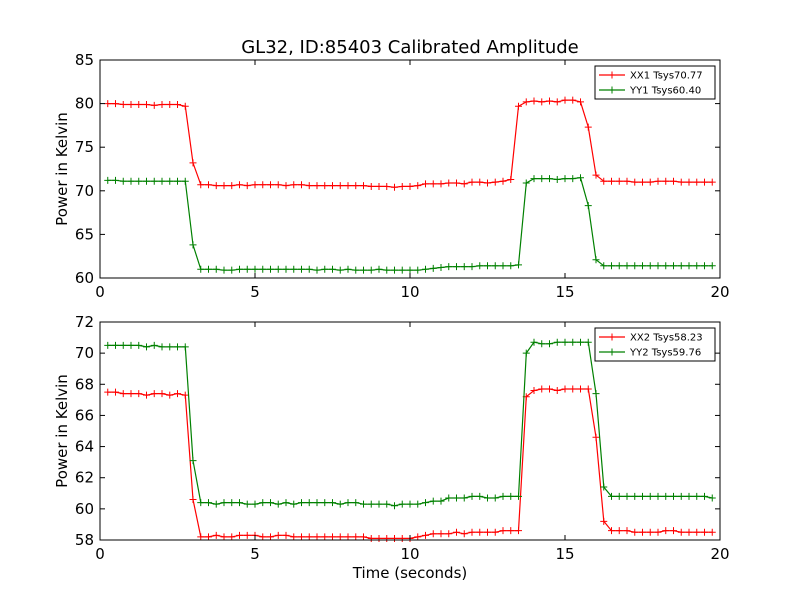 The height and width of the screenshot is (600, 800). Describe the element at coordinates (84, 478) in the screenshot. I see `y-tick-label: 62` at that location.